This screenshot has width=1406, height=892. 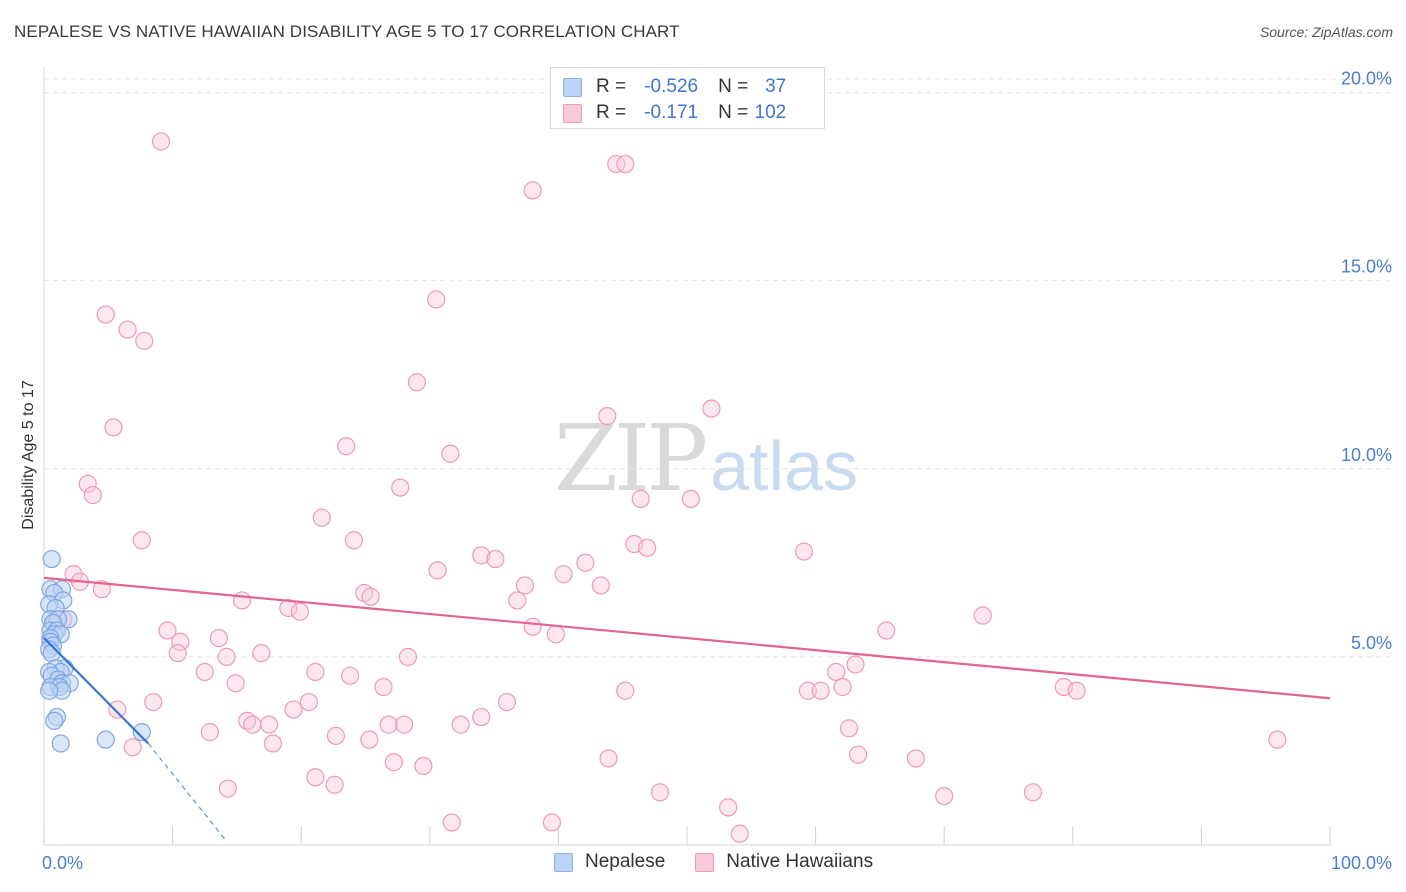 I want to click on nepalese-legend-swatch, so click(x=563, y=862).